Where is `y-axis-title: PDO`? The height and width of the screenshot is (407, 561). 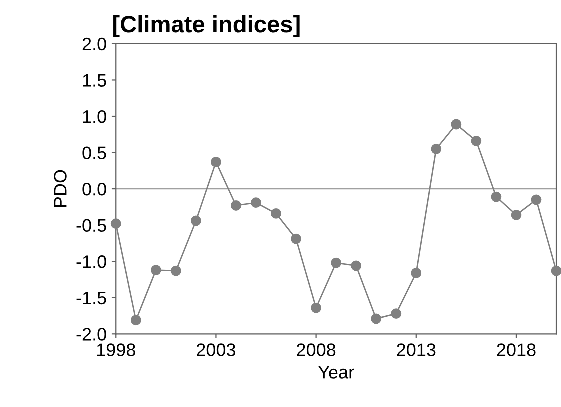
y-axis-title: PDO is located at coordinates (60, 189).